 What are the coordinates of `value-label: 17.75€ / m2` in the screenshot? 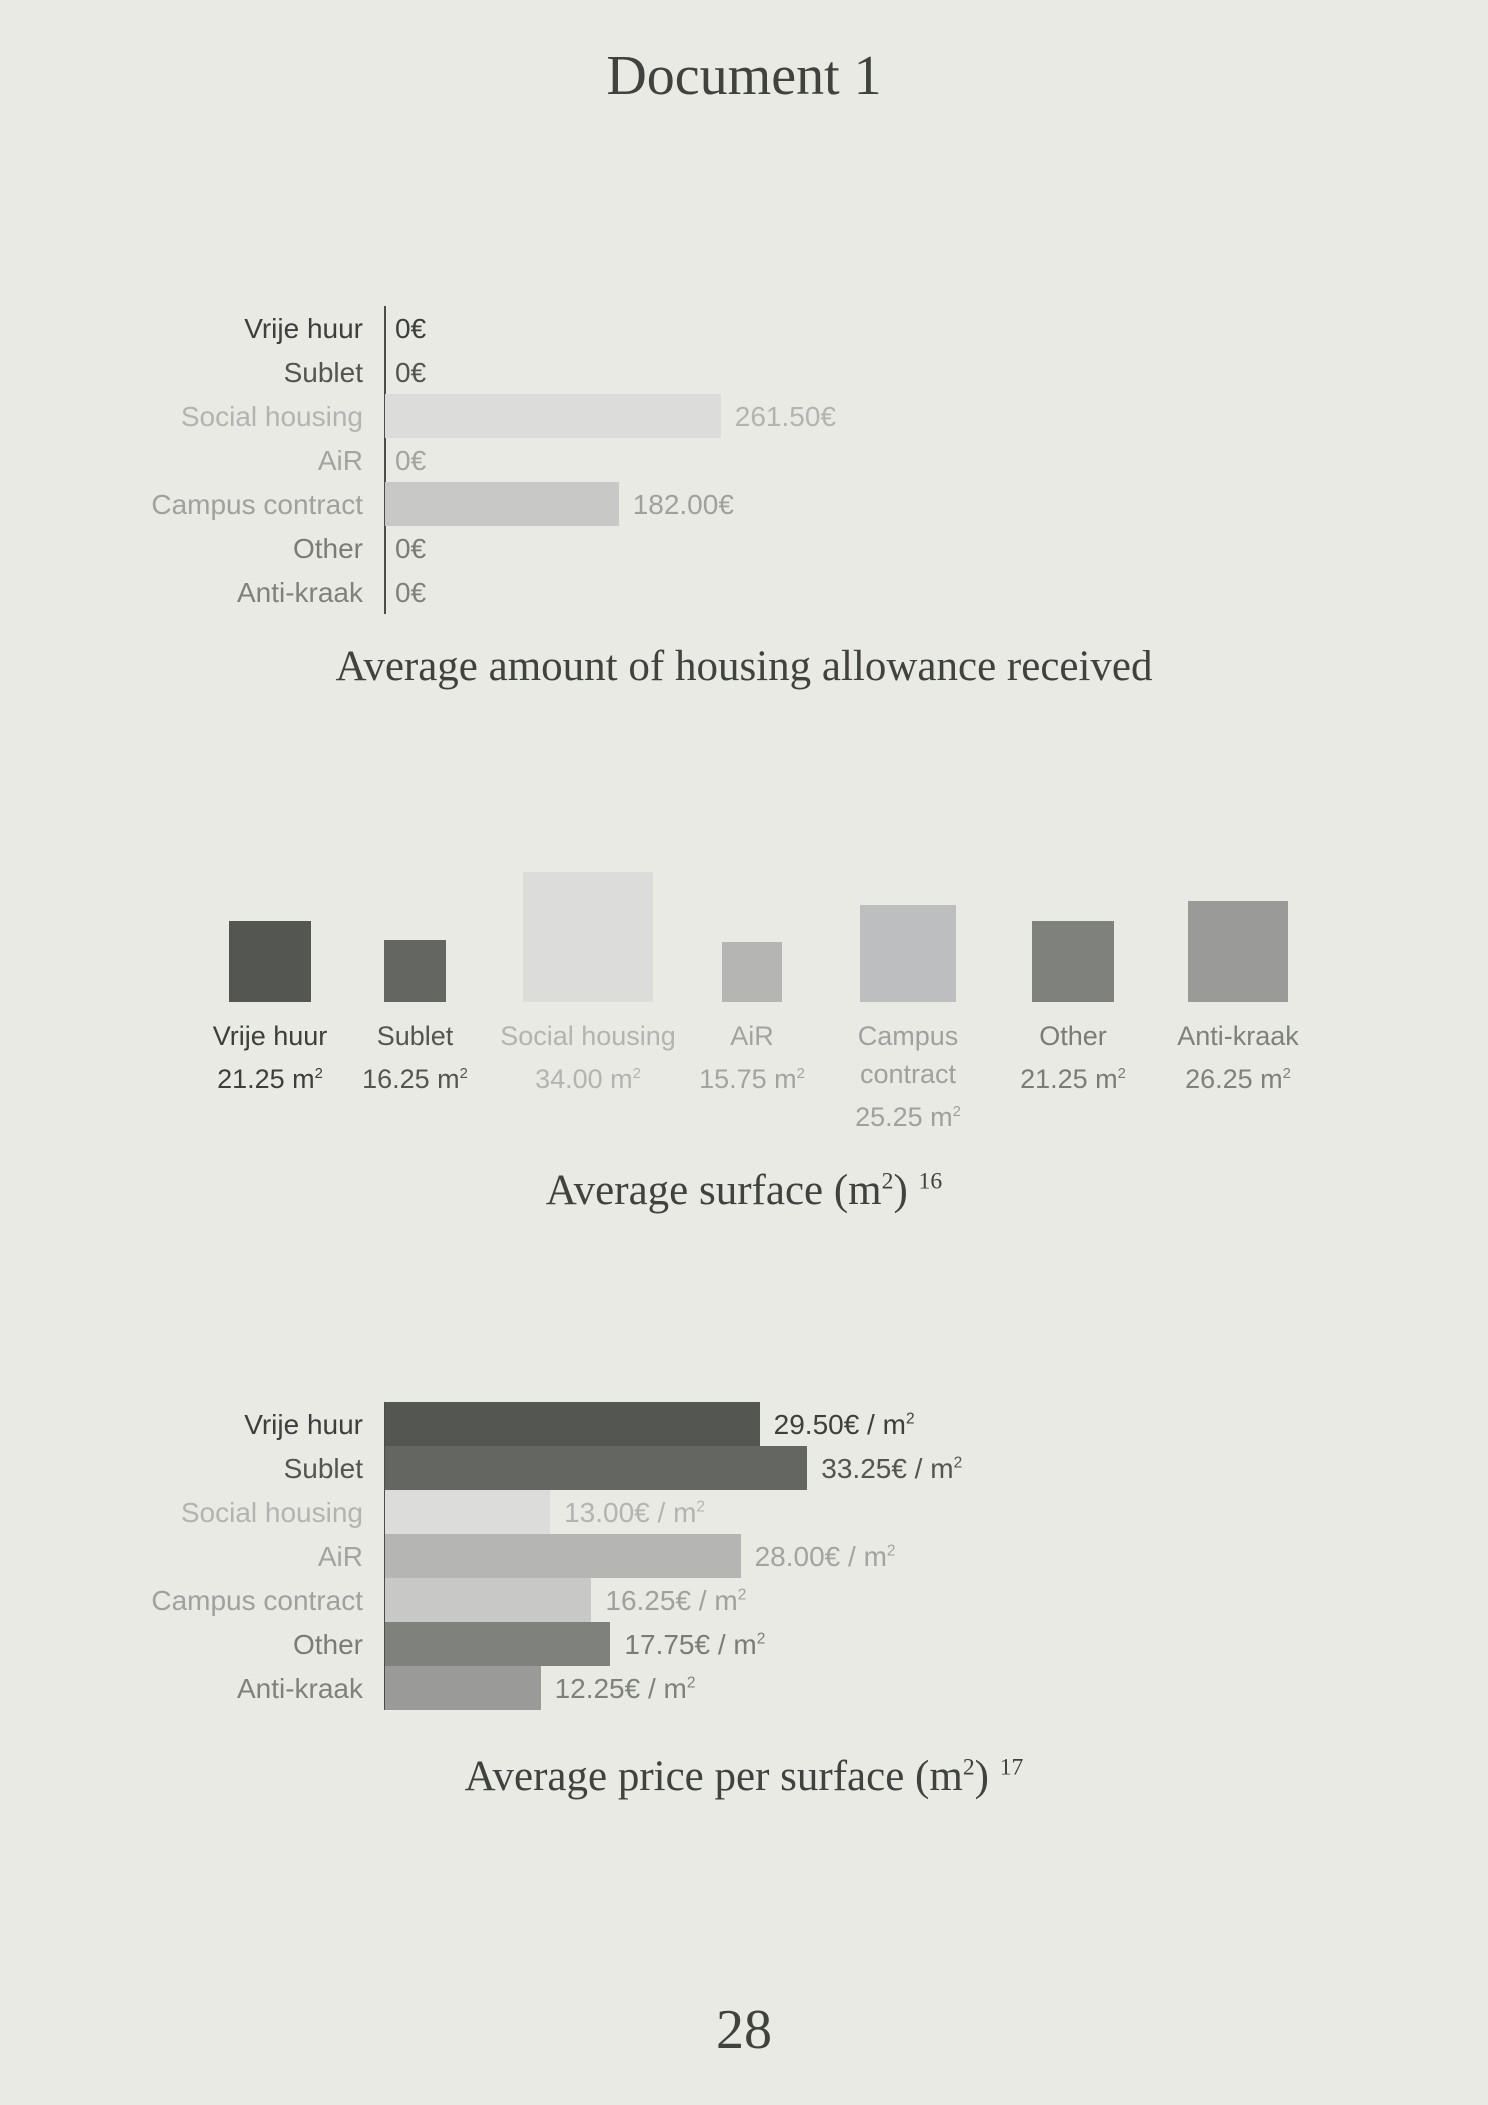 It's located at (695, 1644).